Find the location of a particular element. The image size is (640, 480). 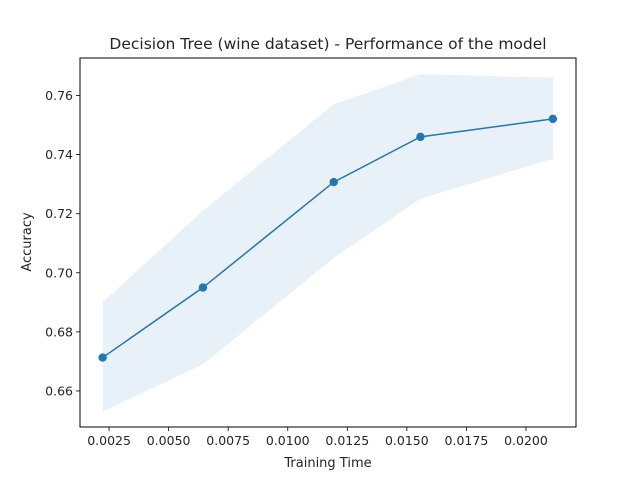

y-axis-label: Accuracy is located at coordinates (27, 242).